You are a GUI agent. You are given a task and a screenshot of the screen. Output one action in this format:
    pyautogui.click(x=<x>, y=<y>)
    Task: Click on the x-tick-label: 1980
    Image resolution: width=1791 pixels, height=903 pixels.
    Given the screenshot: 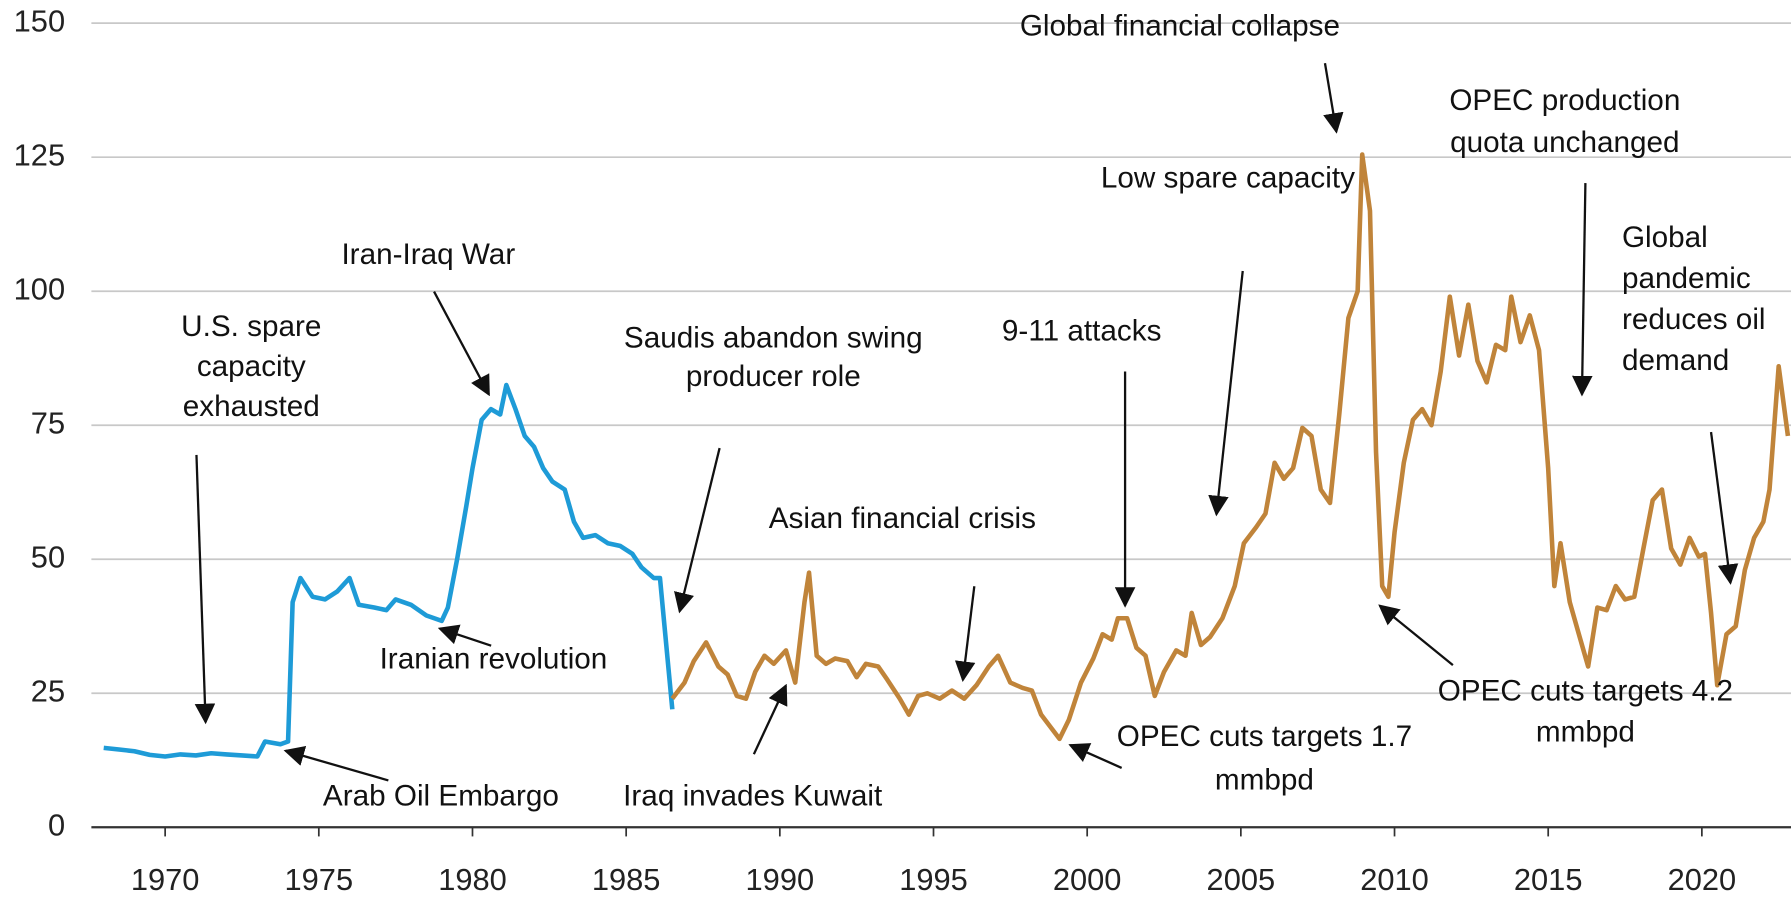 What is the action you would take?
    pyautogui.click(x=472, y=879)
    